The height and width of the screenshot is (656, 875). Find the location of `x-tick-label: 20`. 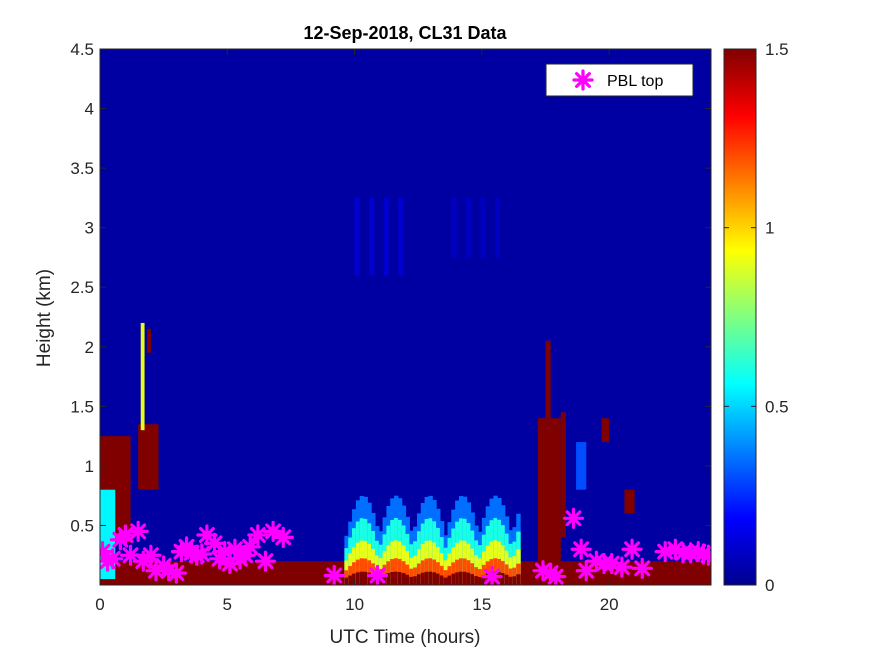

x-tick-label: 20 is located at coordinates (609, 604).